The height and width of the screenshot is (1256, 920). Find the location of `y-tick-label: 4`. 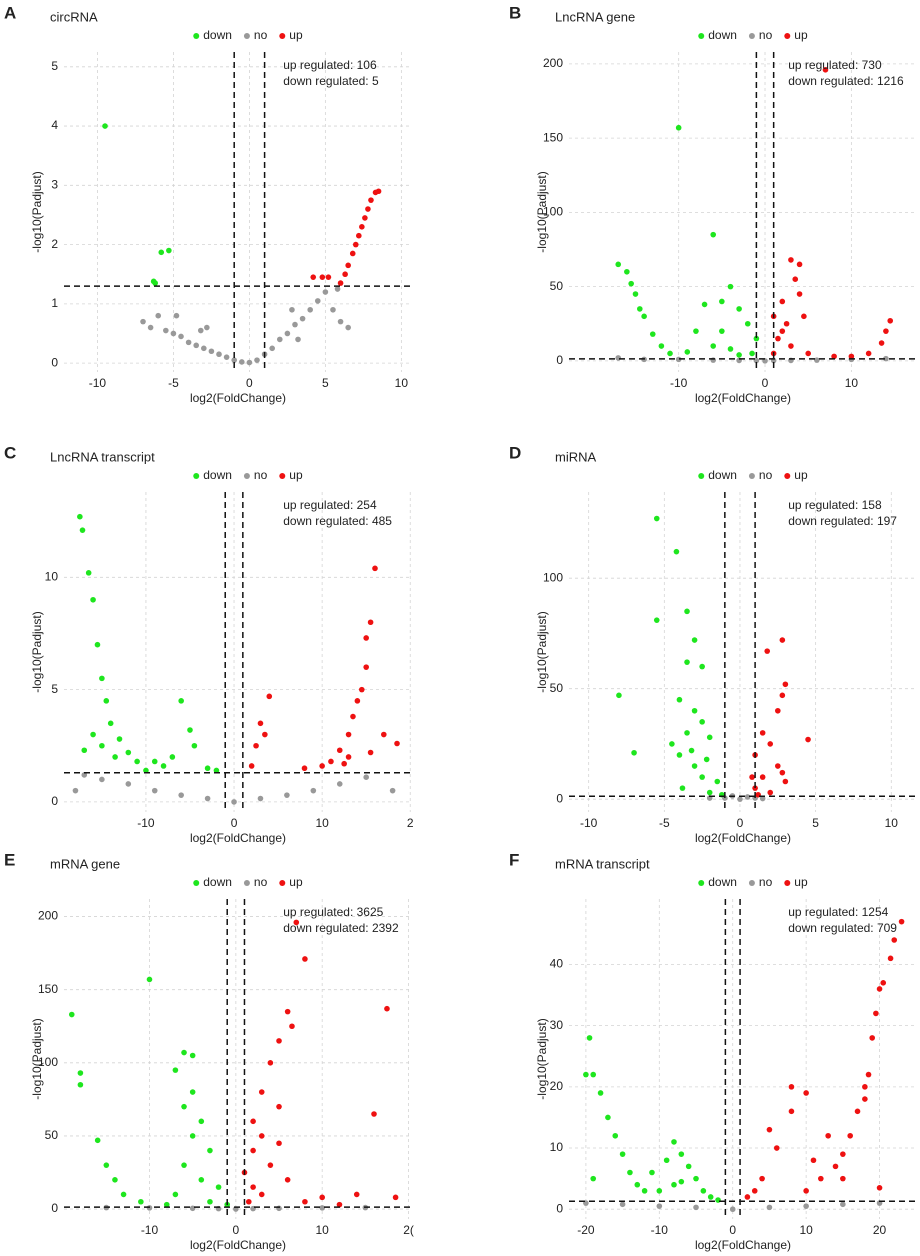

y-tick-label: 4 is located at coordinates (54, 125).